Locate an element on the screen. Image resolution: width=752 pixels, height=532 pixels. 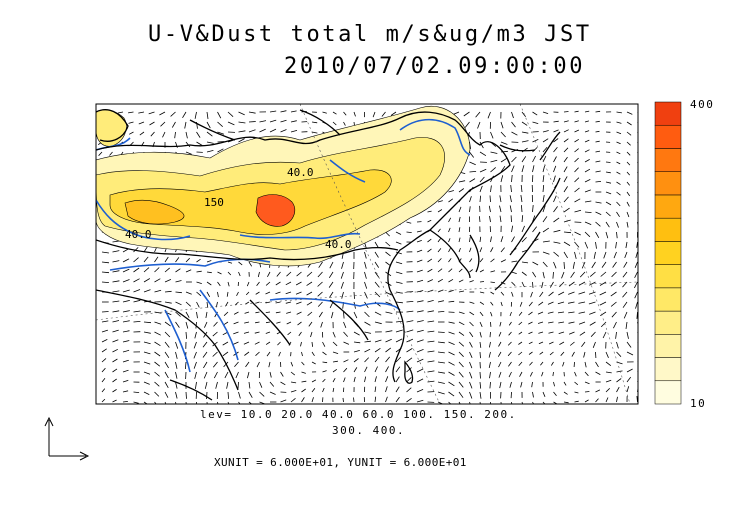
map-title-line2: 2010/07/02.09:00:00 is located at coordinates (435, 66).